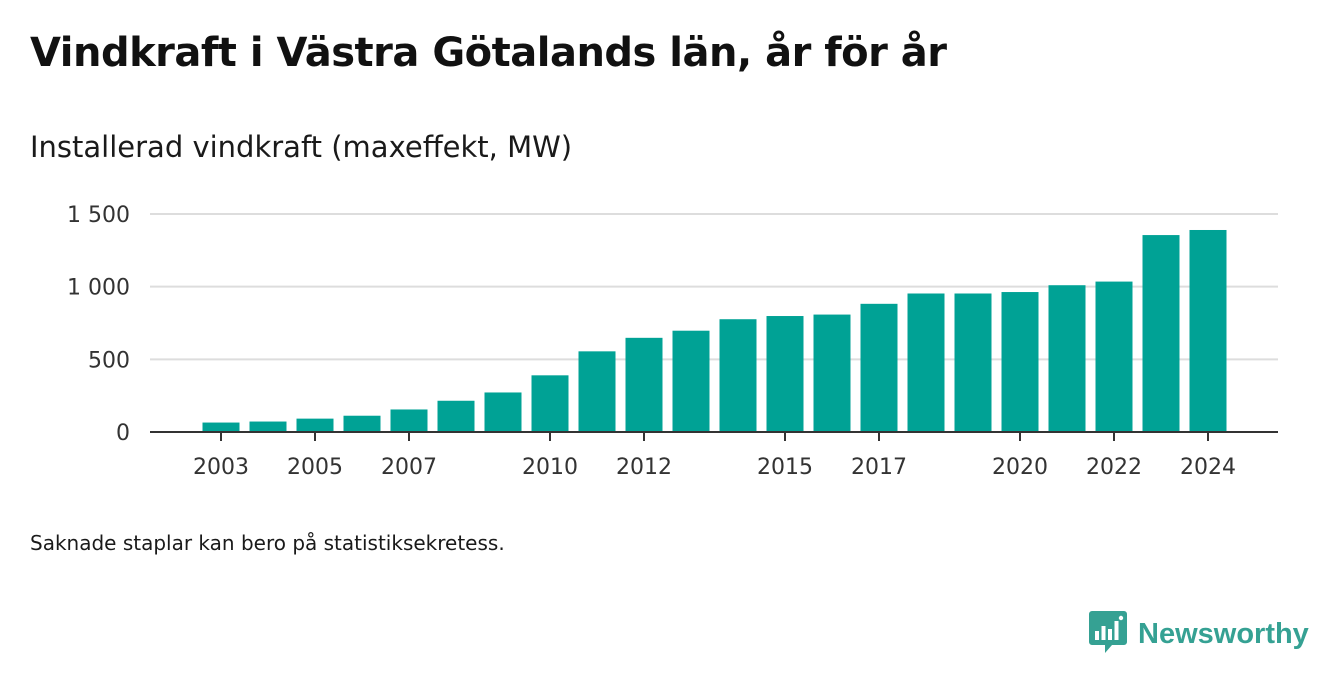 The height and width of the screenshot is (685, 1340). Describe the element at coordinates (926, 362) in the screenshot. I see `bar-2018` at that location.